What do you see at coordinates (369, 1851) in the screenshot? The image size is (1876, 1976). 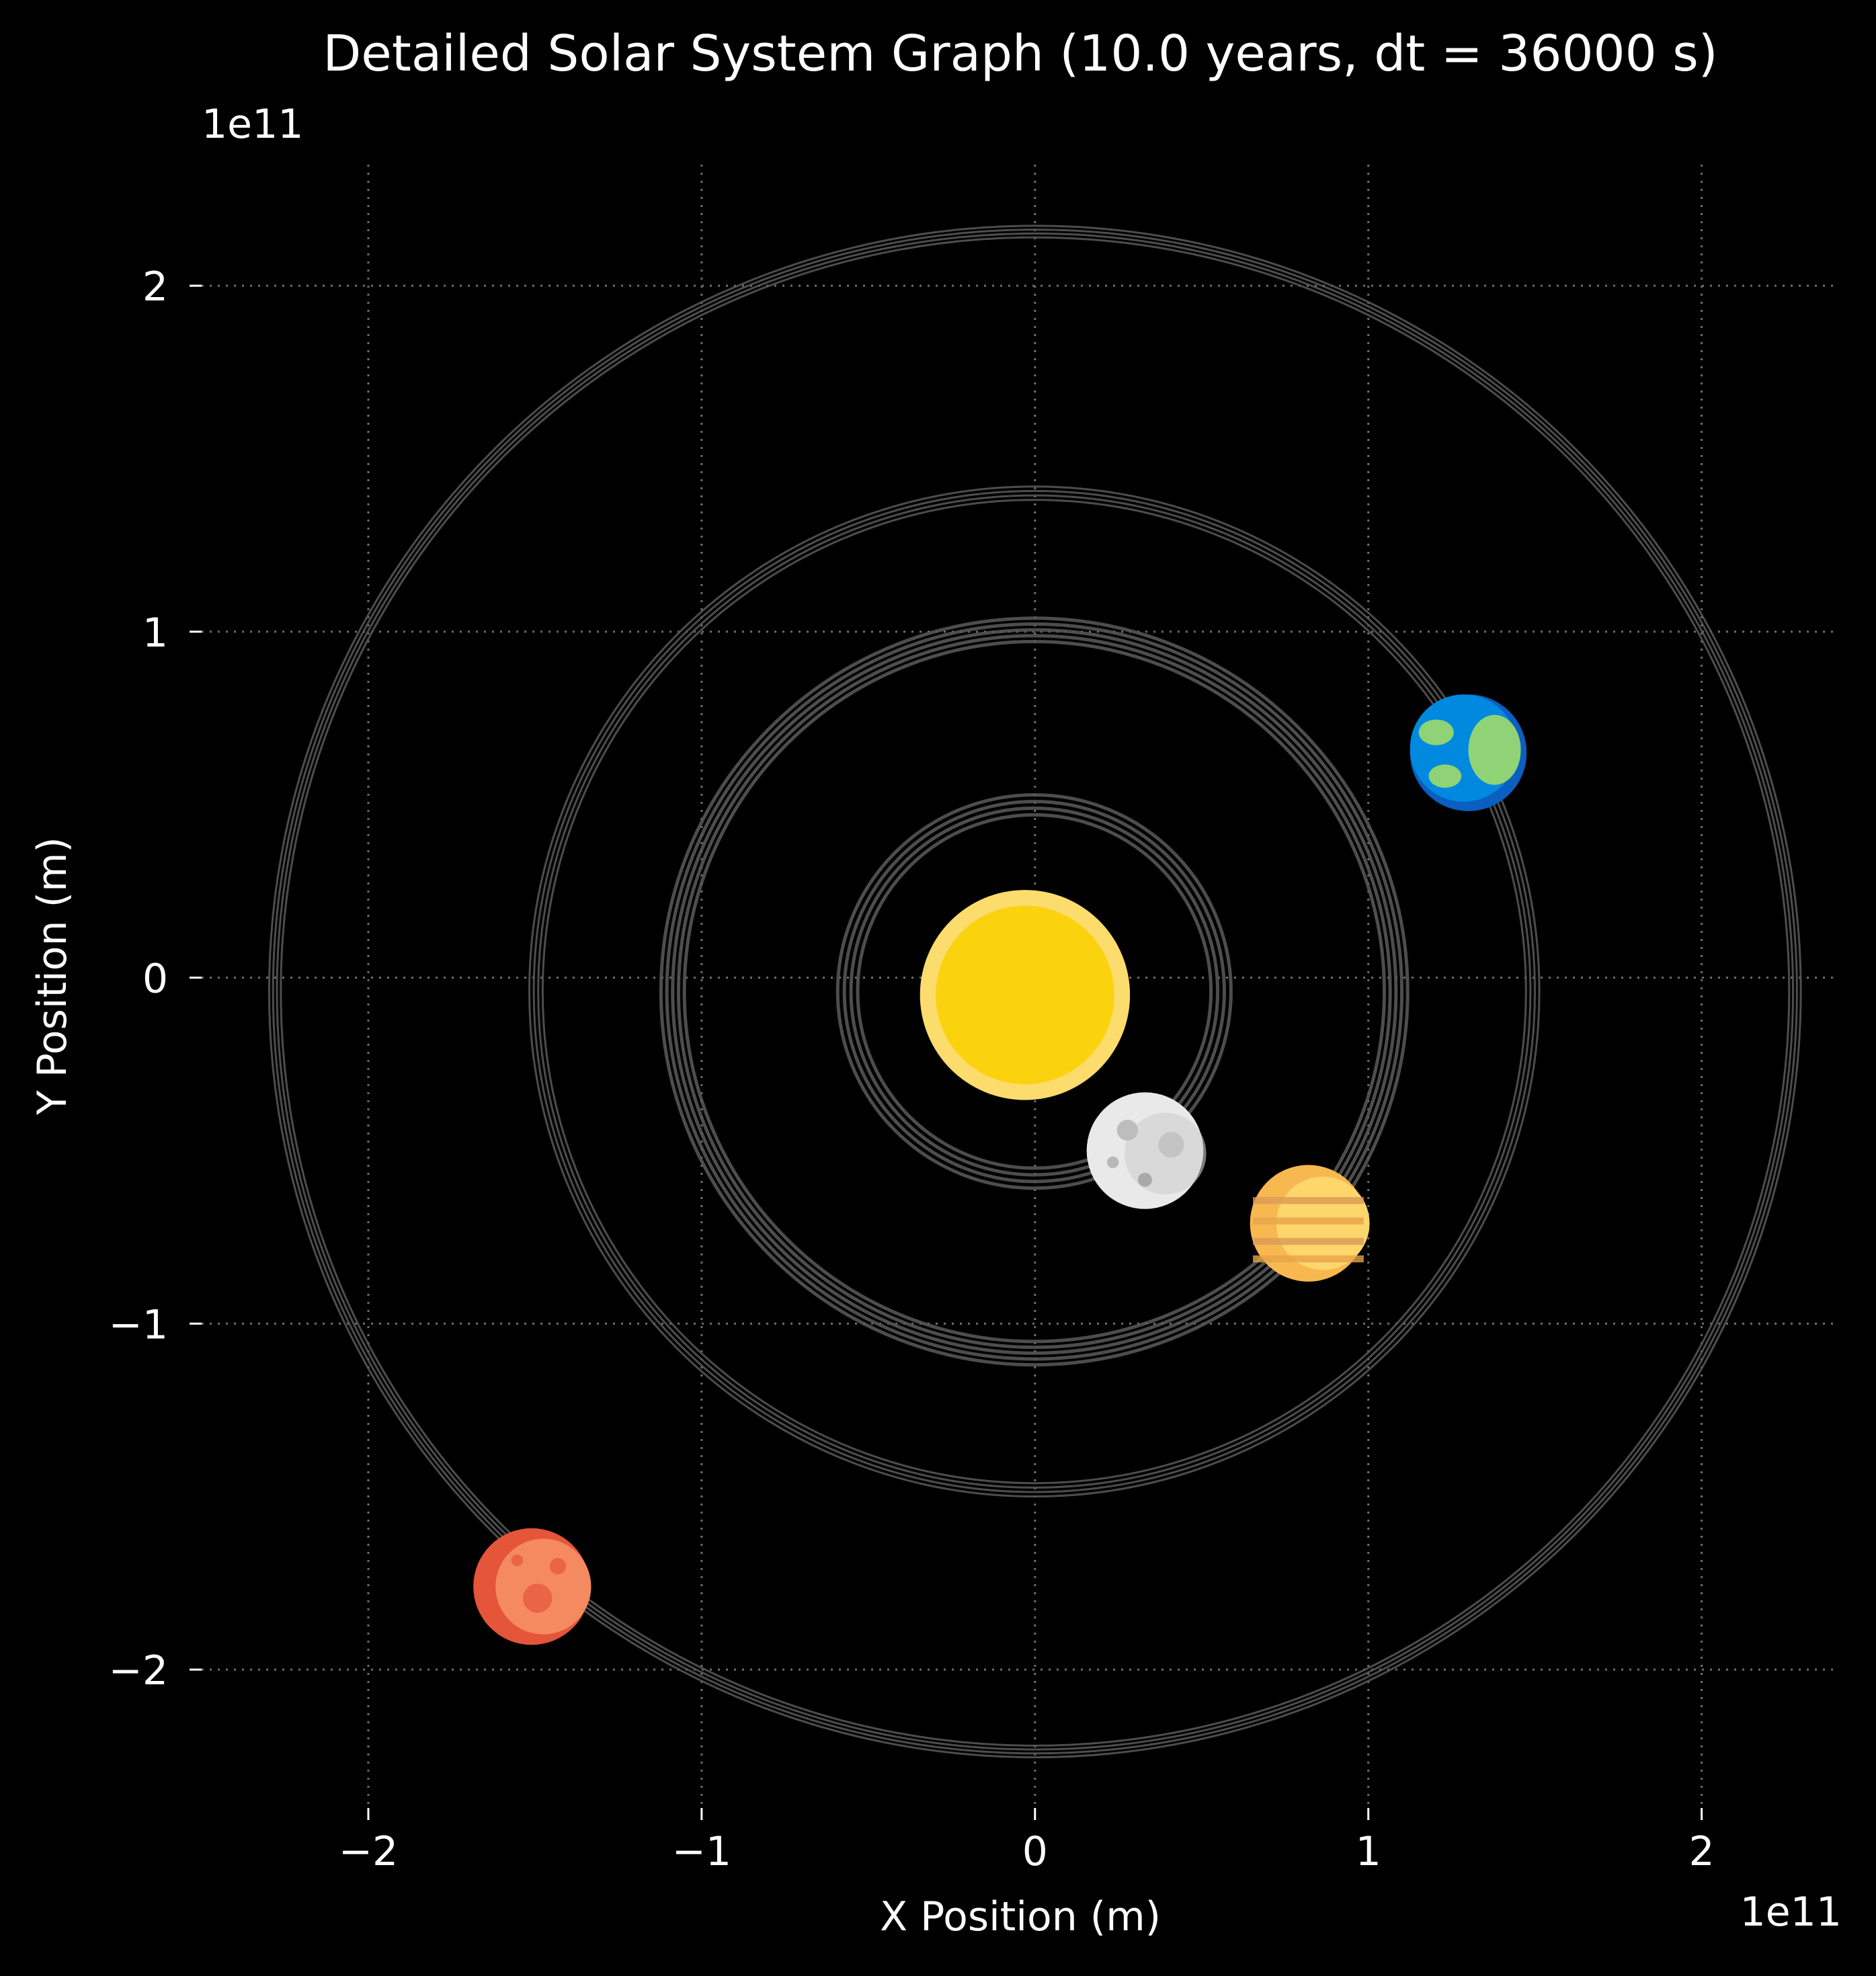 I see `x-tick-label: −2` at bounding box center [369, 1851].